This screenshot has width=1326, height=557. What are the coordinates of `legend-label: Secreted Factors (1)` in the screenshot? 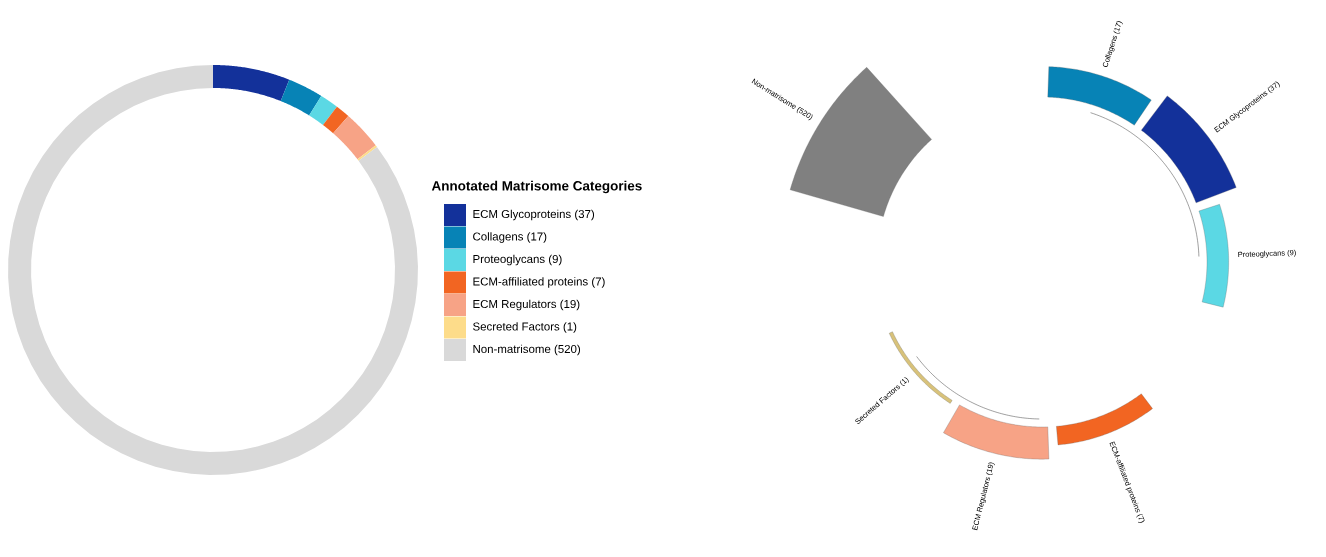 It's located at (525, 327).